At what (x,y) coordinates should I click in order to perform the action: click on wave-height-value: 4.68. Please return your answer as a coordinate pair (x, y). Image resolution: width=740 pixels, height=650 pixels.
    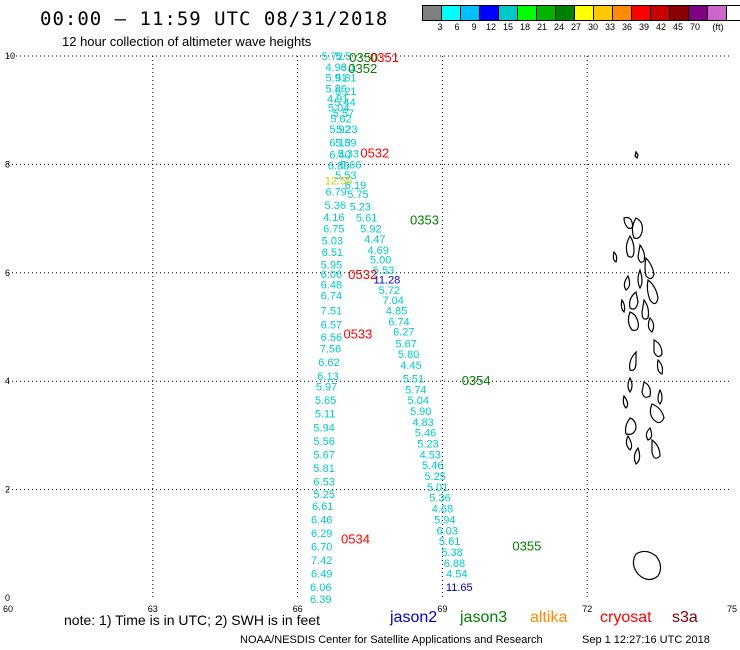
    Looking at the image, I should click on (442, 510).